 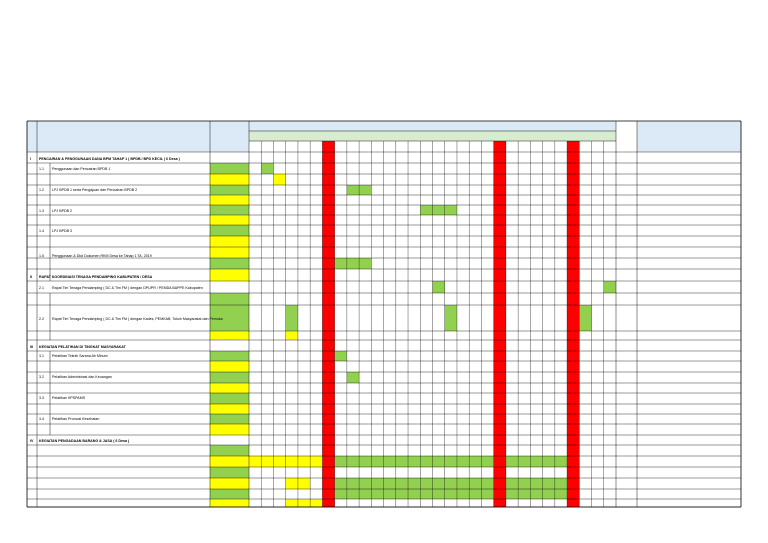 What do you see at coordinates (432, 126) in the screenshot?
I see `header-block-weeks` at bounding box center [432, 126].